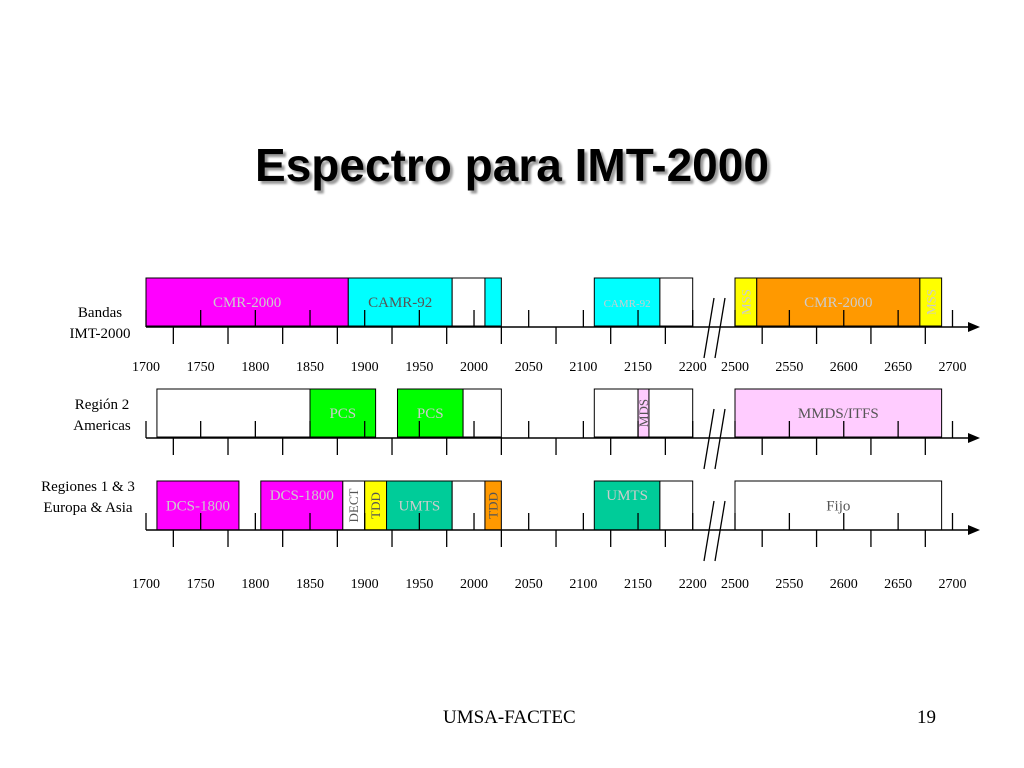 The width and height of the screenshot is (1024, 768). Describe the element at coordinates (88, 498) in the screenshot. I see `row-label-region13: Regiones 1 & 3 Europa & Asia` at that location.